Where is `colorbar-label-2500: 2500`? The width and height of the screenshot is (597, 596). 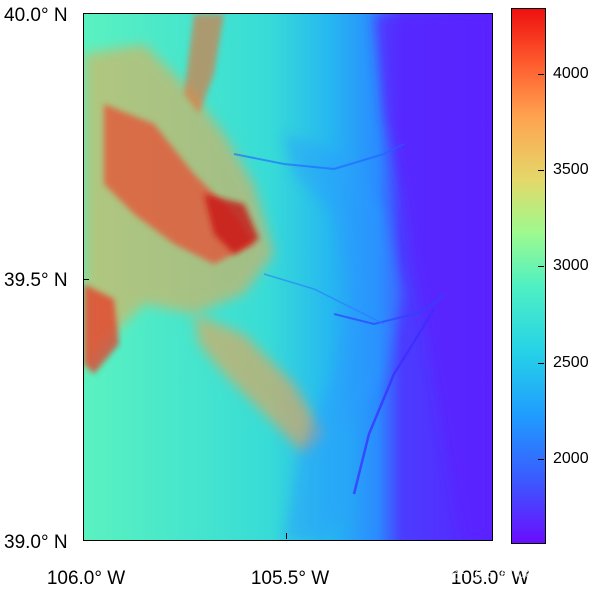
colorbar-label-2500: 2500 is located at coordinates (571, 362).